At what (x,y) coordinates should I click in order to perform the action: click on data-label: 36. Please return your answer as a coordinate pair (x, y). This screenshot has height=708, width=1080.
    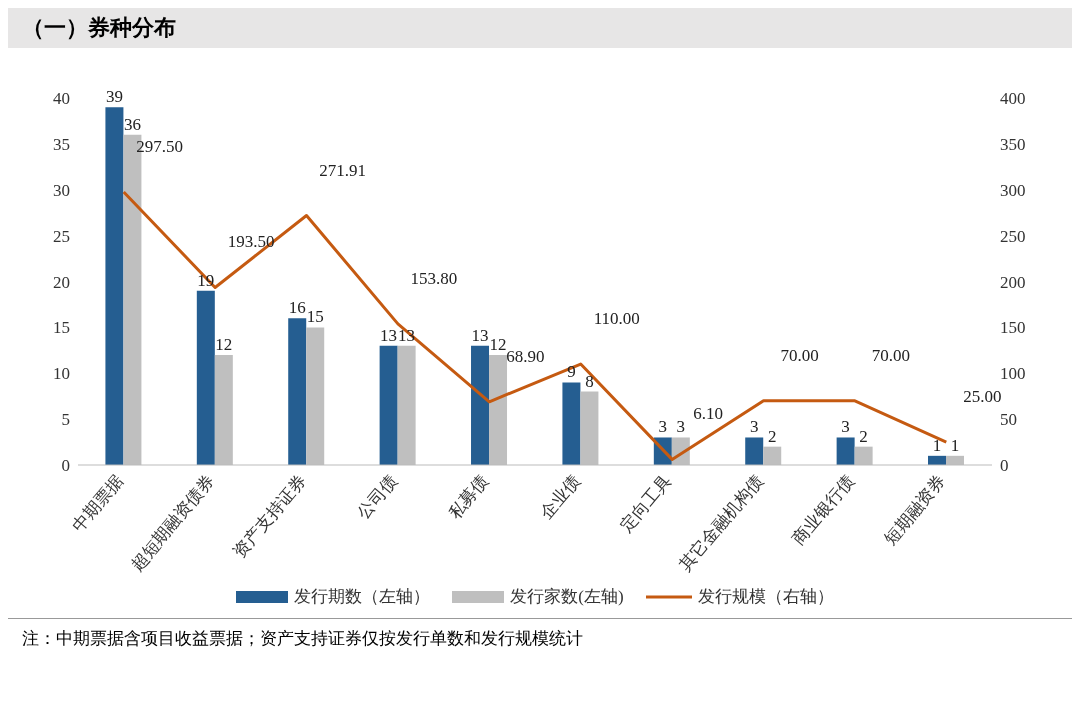
    Looking at the image, I should click on (132, 124).